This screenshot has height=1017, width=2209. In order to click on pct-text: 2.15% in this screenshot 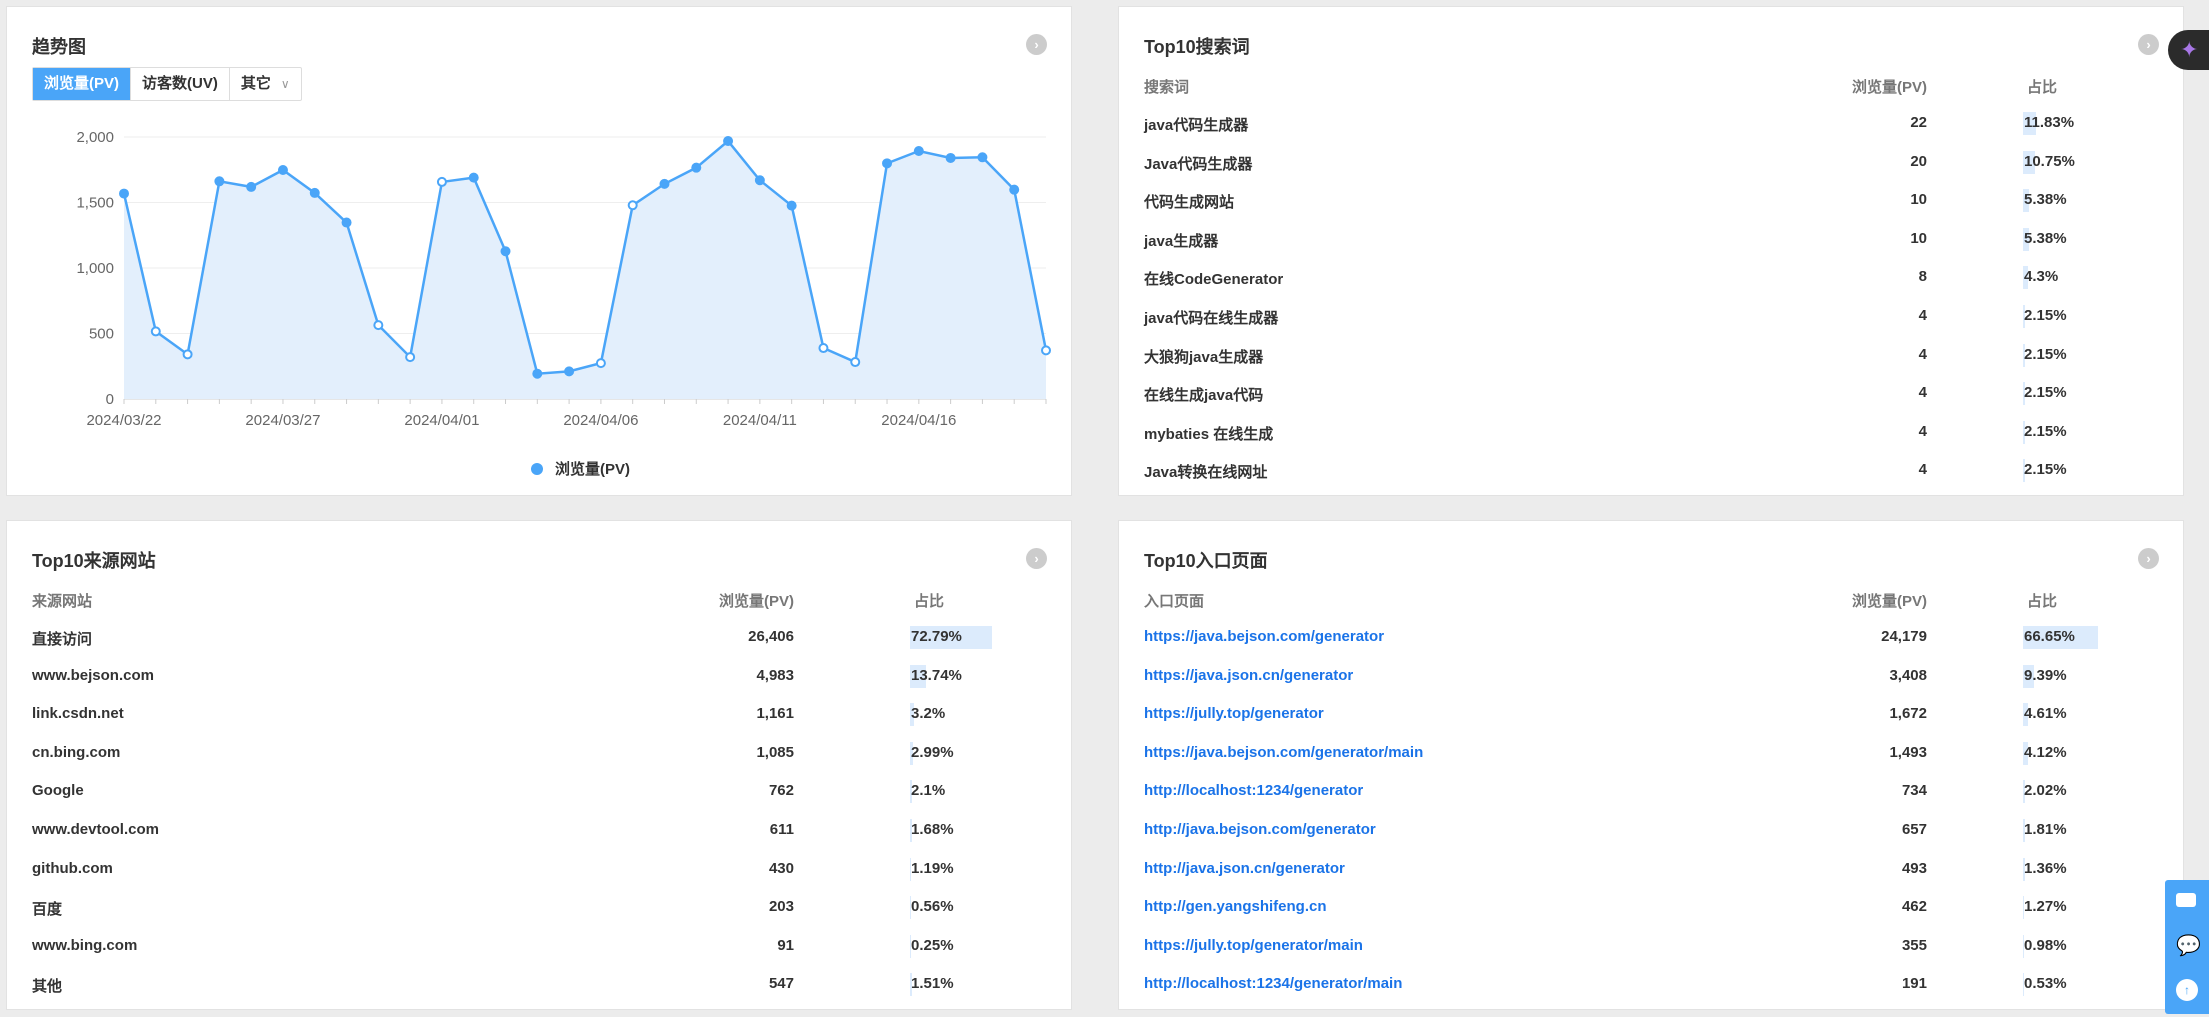, I will do `click(2045, 315)`.